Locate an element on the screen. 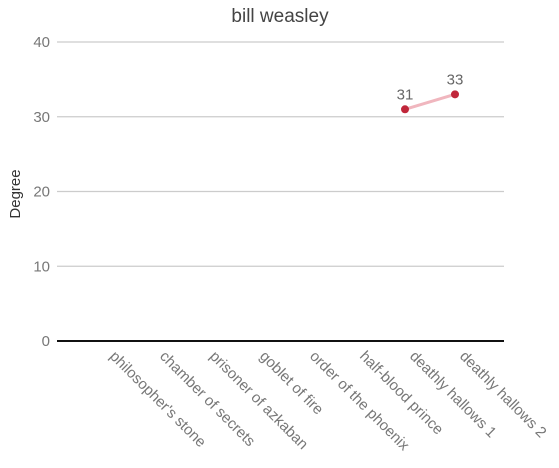  x-tick-label: deathly hallows 1 is located at coordinates (452, 394).